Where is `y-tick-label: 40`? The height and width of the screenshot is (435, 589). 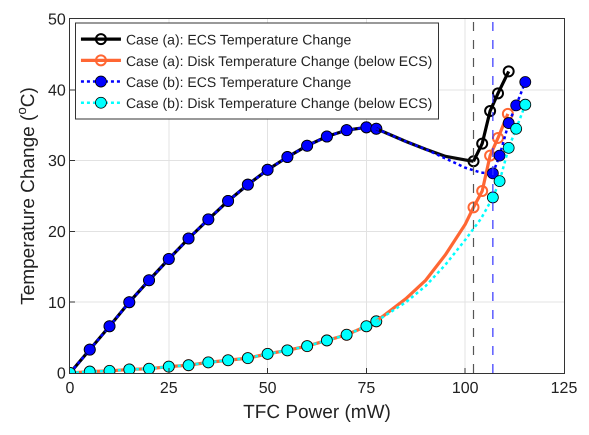 y-tick-label: 40 is located at coordinates (57, 91).